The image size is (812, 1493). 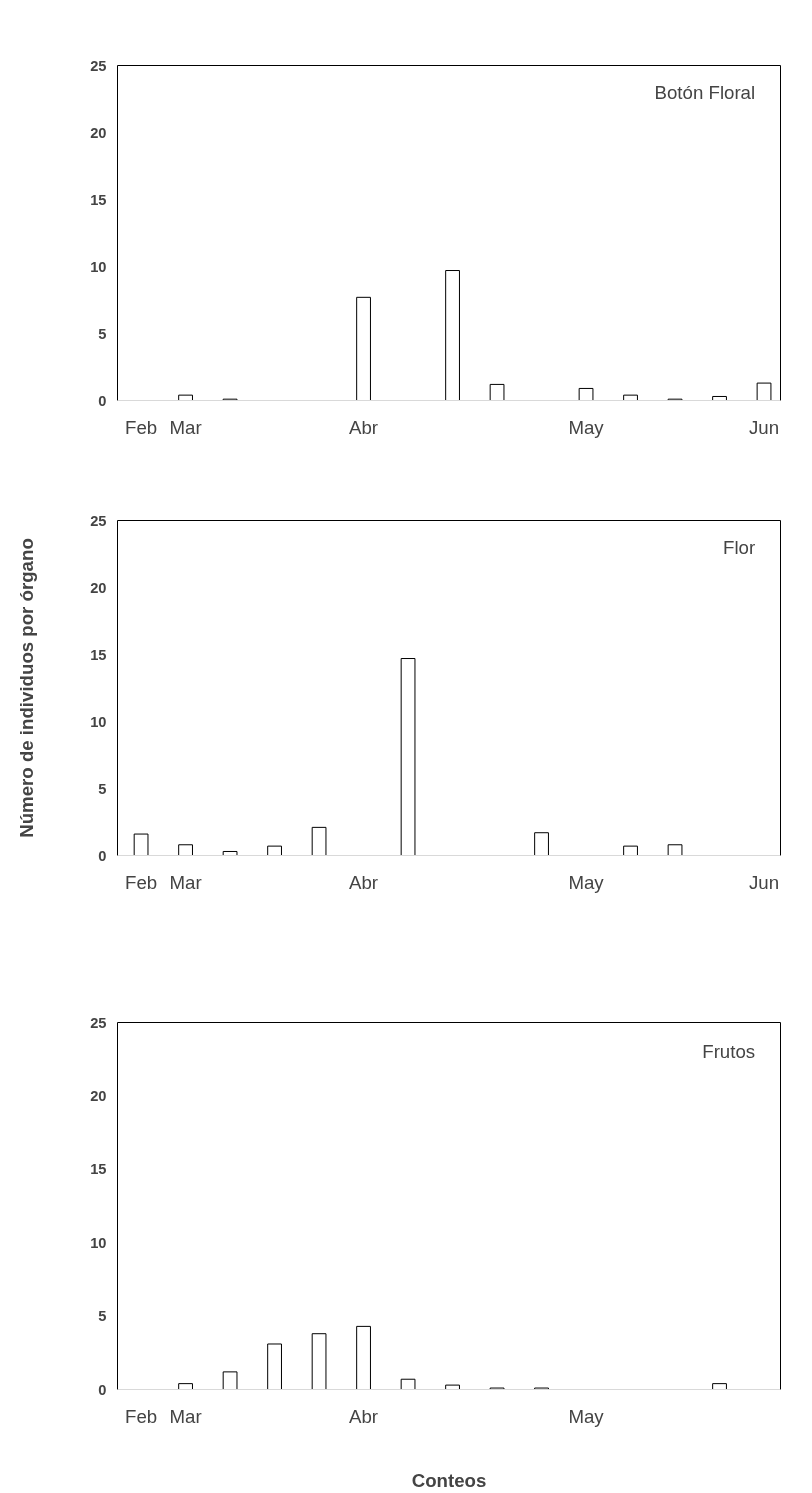 I want to click on text: Botón Floral, so click(x=705, y=92).